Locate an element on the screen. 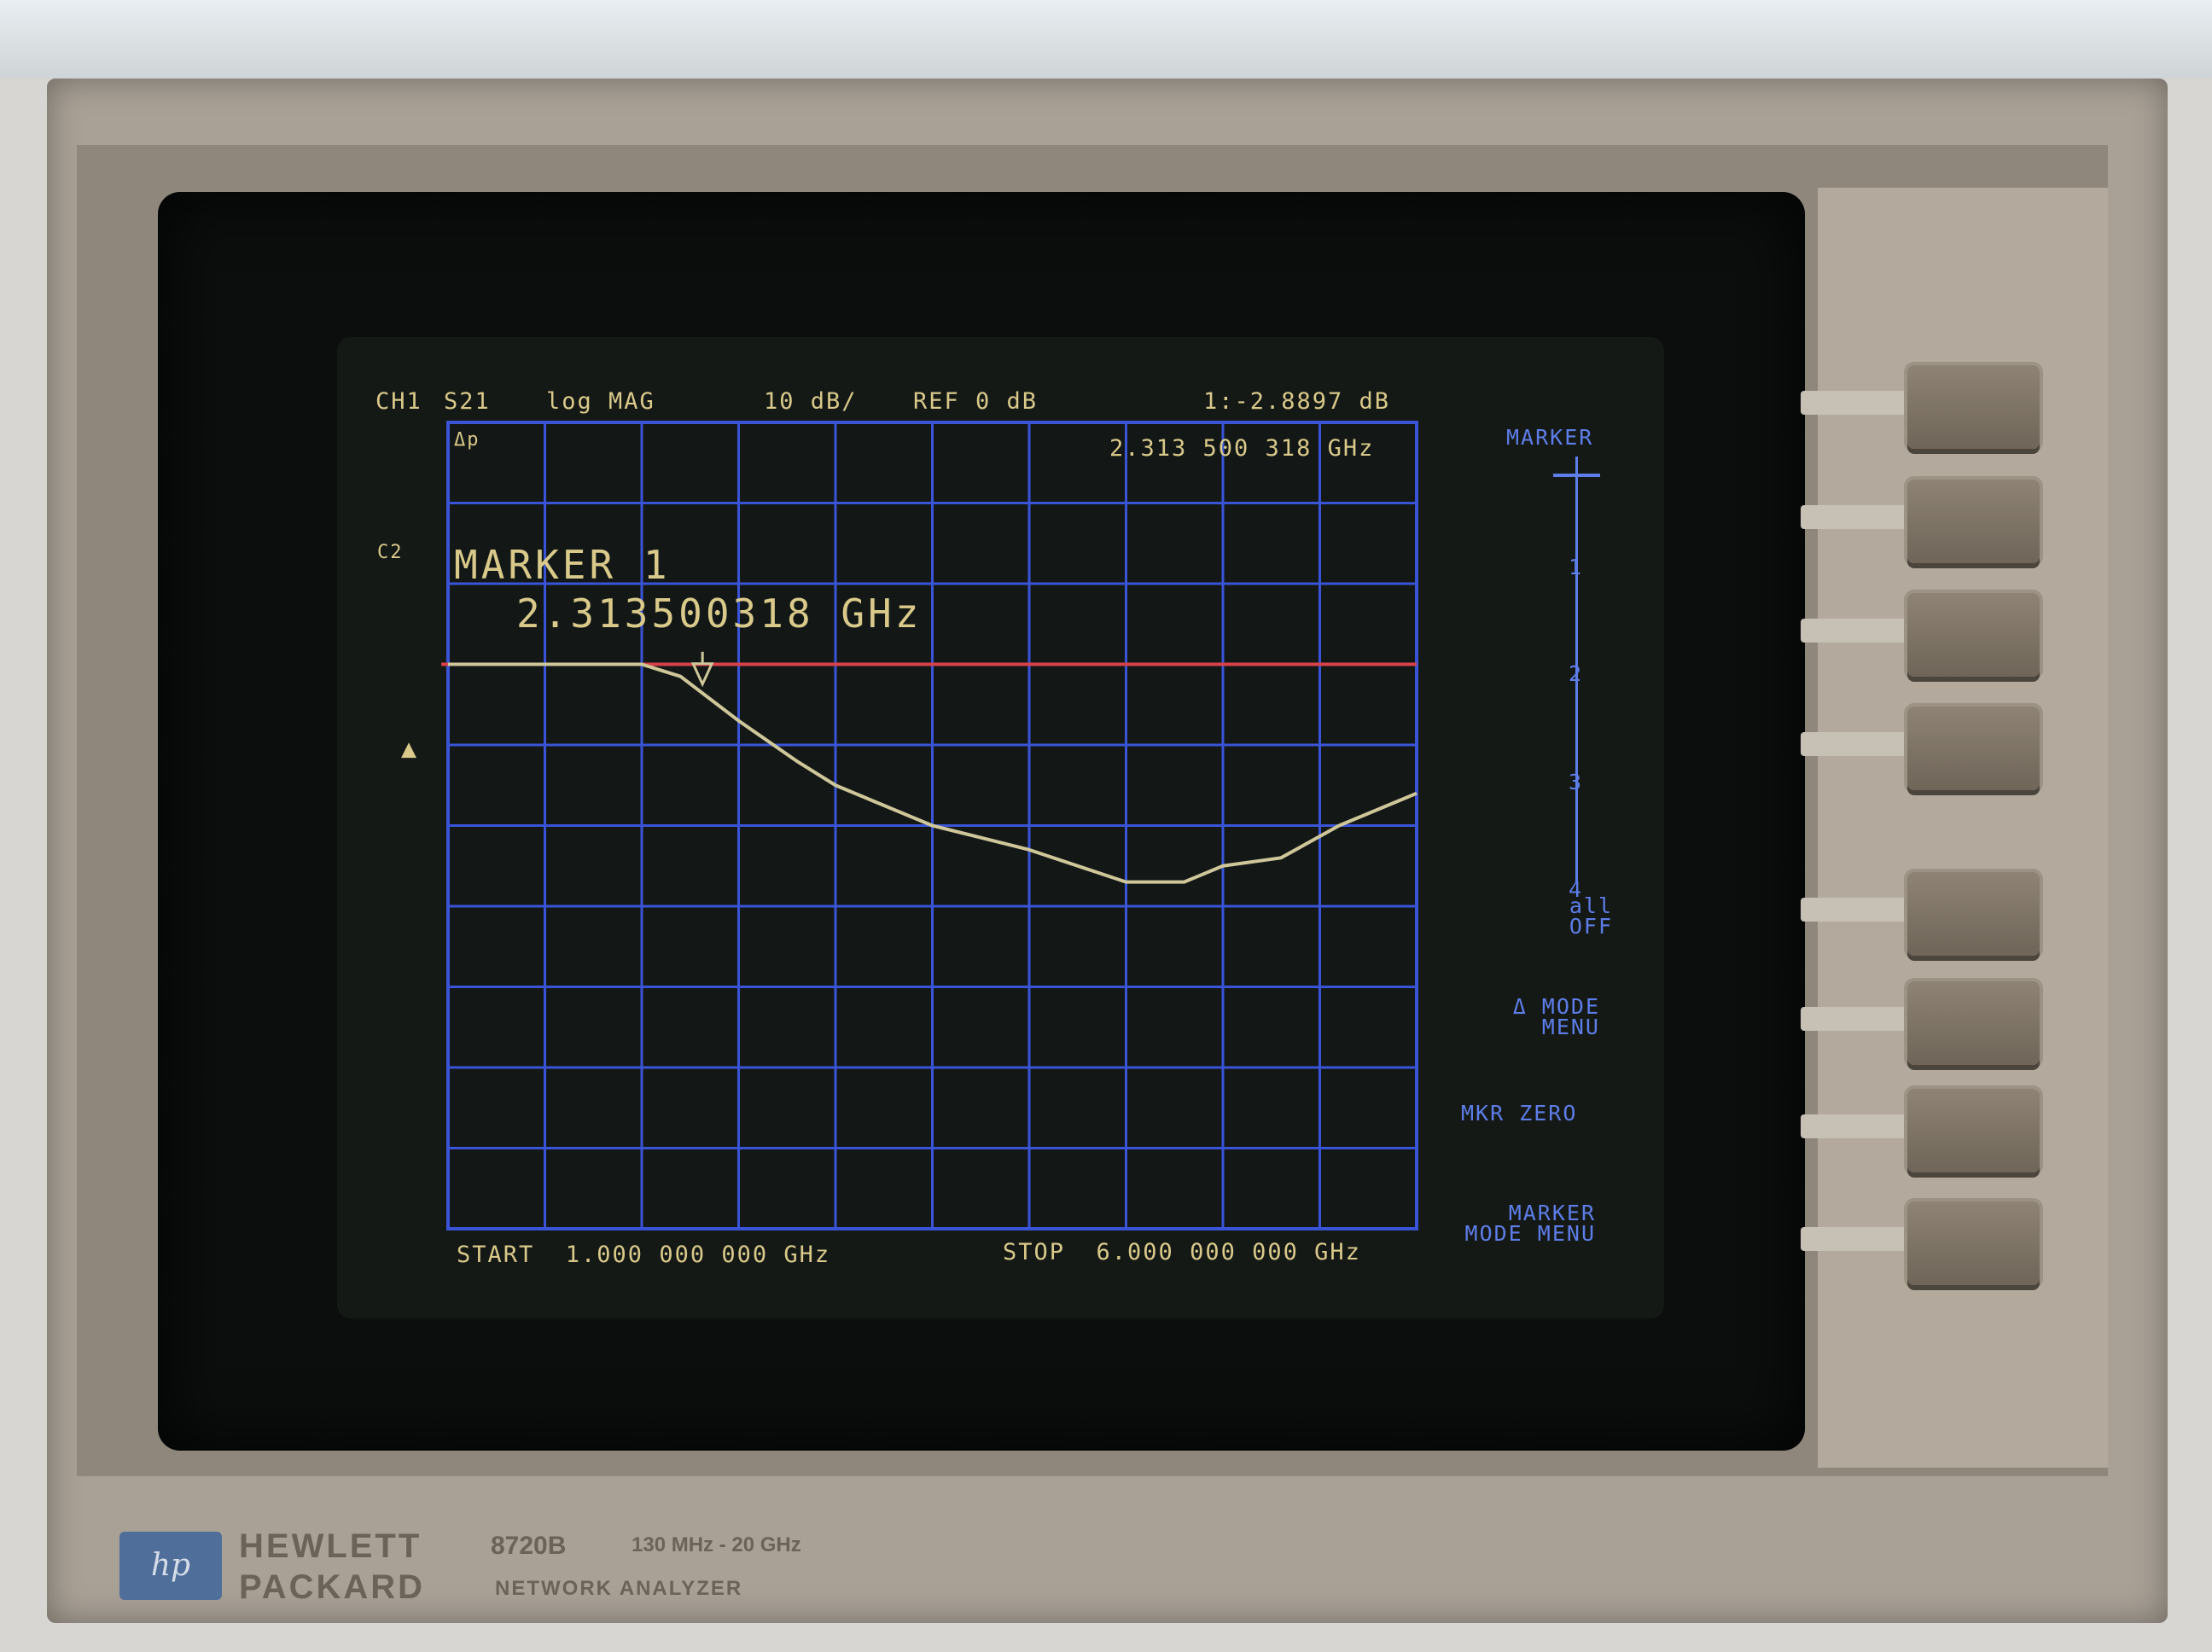 The height and width of the screenshot is (1652, 2212). model-number: 8720B is located at coordinates (529, 1546).